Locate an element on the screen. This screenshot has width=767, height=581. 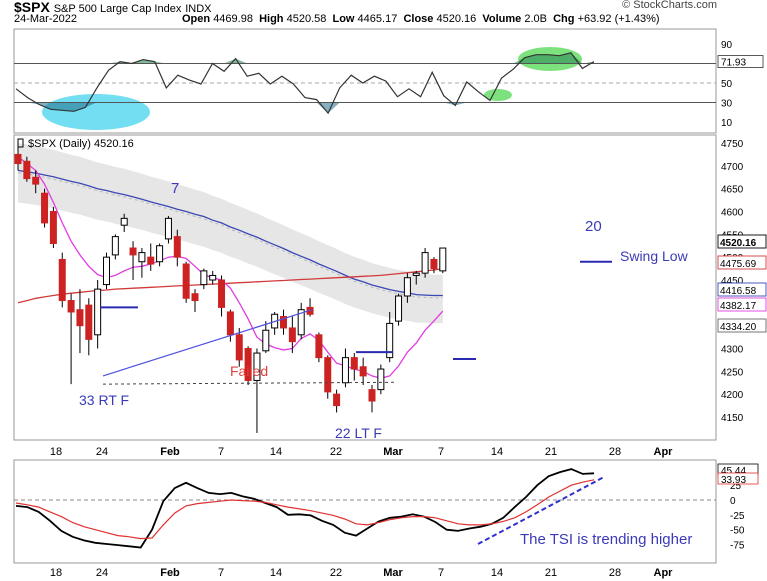
chart-symbol: $SPX S&P 500 Large Cap Index INDX is located at coordinates (113, 7).